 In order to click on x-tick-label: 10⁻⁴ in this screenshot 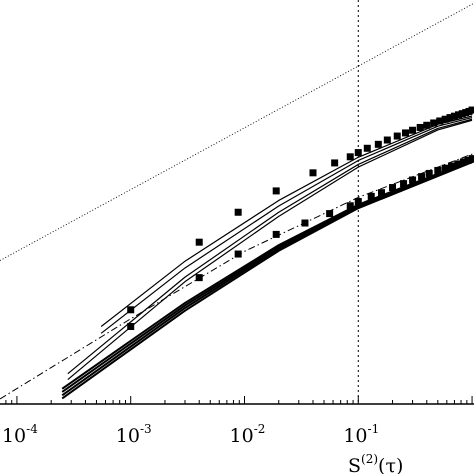, I will do `click(20, 434)`.